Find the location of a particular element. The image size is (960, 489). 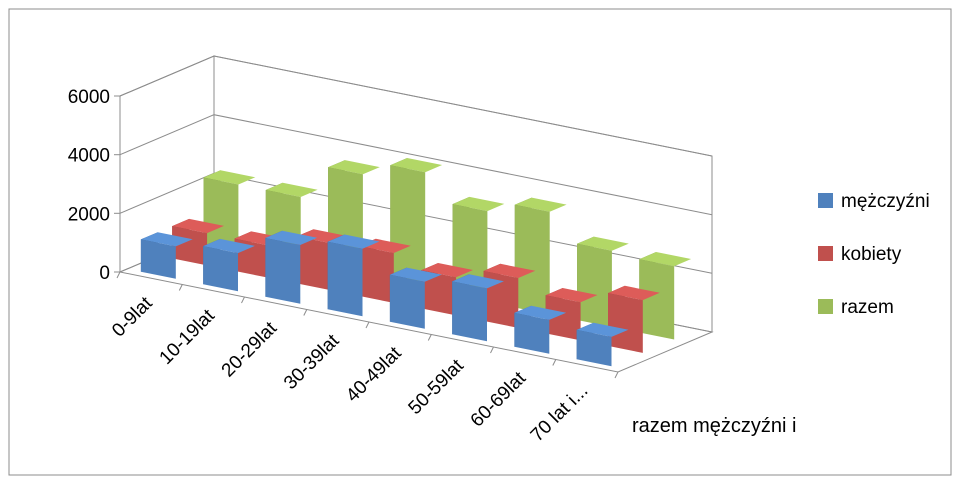

bar-razem-30-39lat is located at coordinates (416, 224).